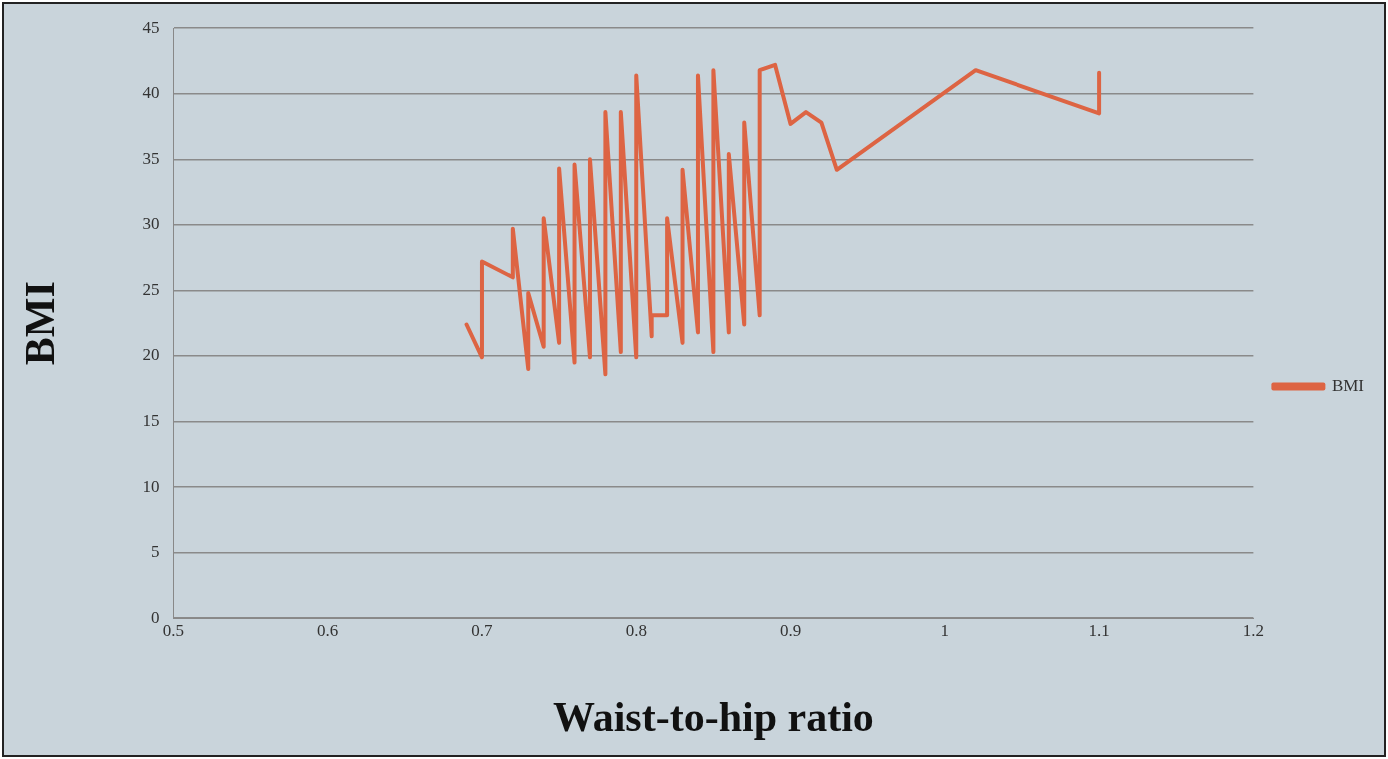 The height and width of the screenshot is (759, 1388). What do you see at coordinates (151, 420) in the screenshot?
I see `y-tick-label: 15` at bounding box center [151, 420].